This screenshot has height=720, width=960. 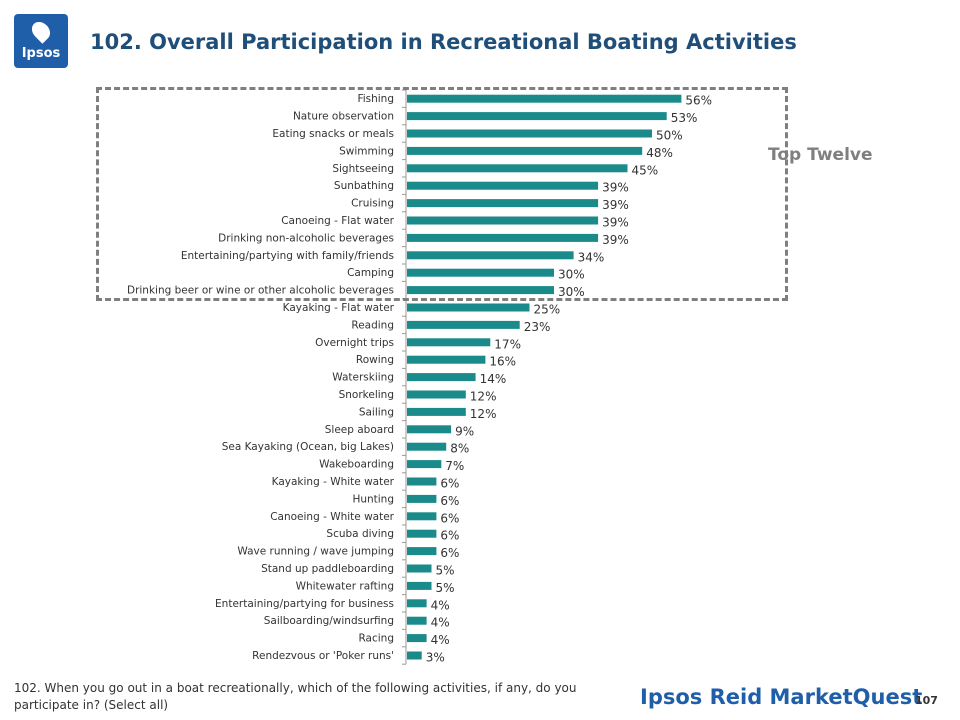 What do you see at coordinates (659, 153) in the screenshot?
I see `value-label: 48%` at bounding box center [659, 153].